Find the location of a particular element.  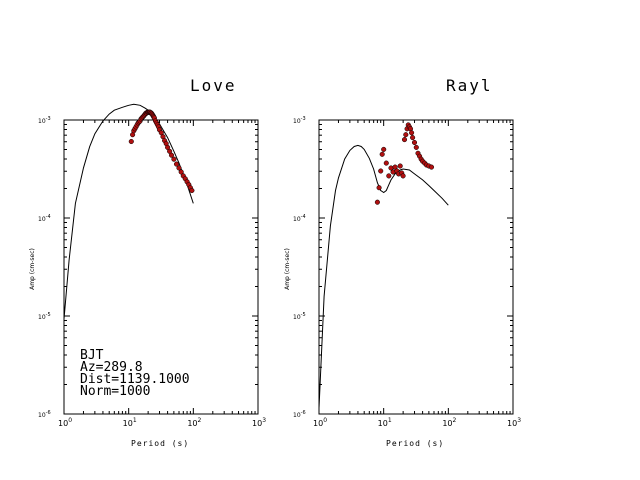

rayl-title: Rayl is located at coordinates (469, 85).